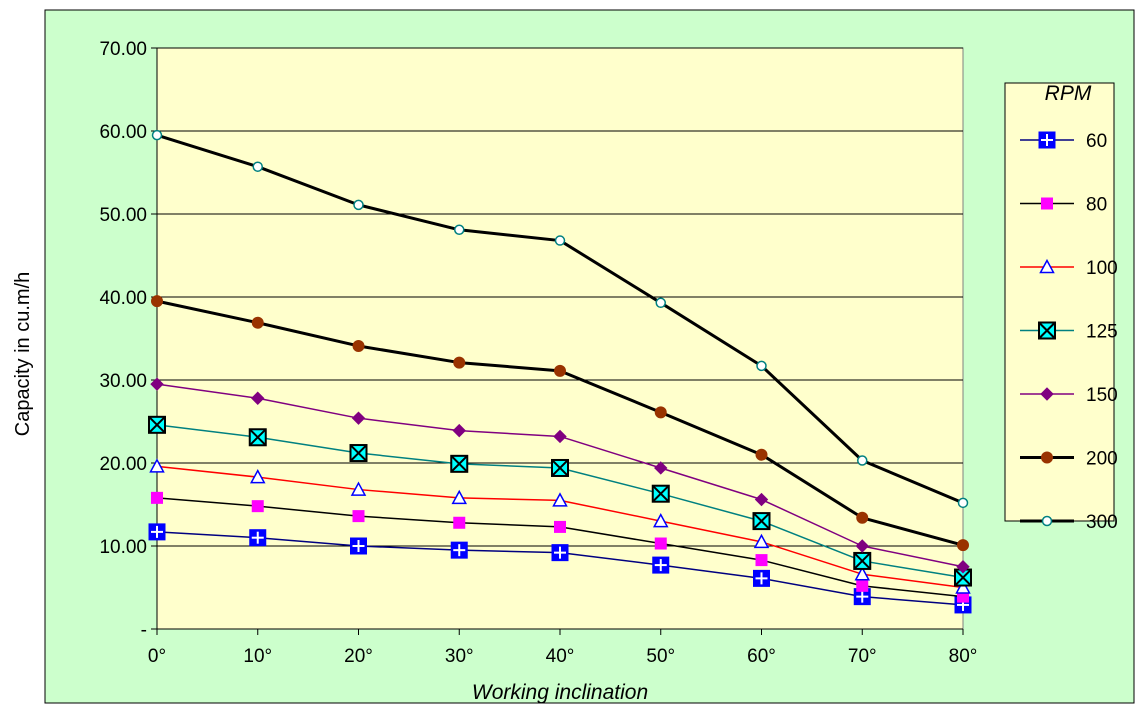  I want to click on legend-box, so click(1059, 302).